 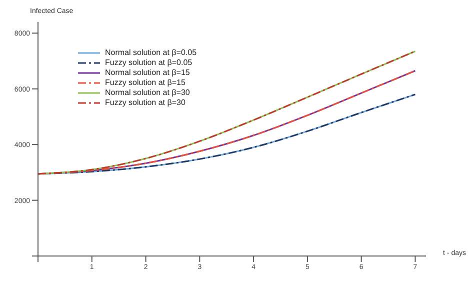 What do you see at coordinates (145, 83) in the screenshot?
I see `legend-label: Fuzzy solution at β=15` at bounding box center [145, 83].